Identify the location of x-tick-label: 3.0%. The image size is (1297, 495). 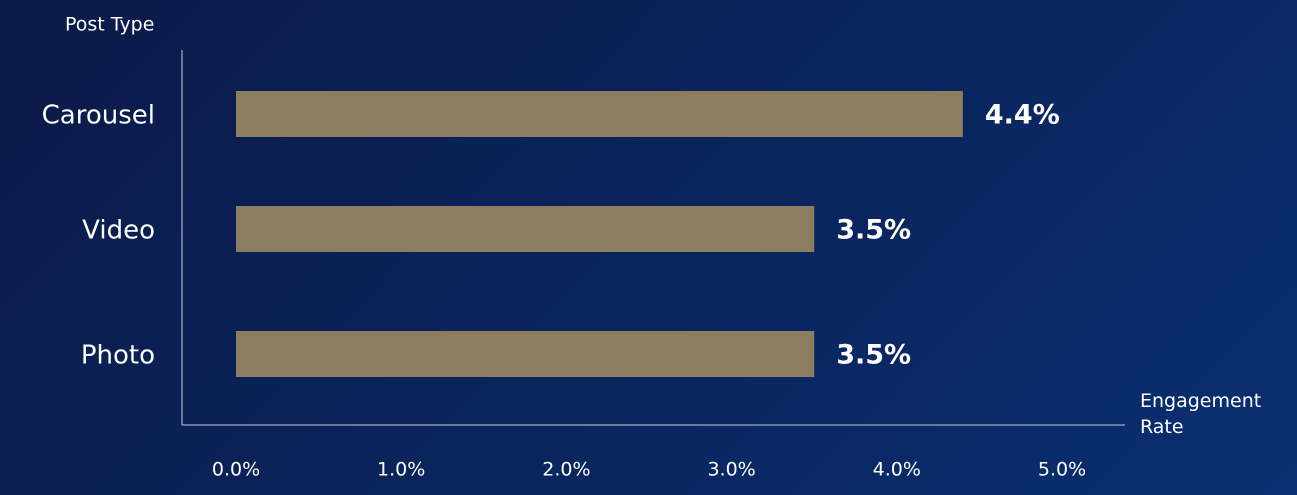
(731, 470).